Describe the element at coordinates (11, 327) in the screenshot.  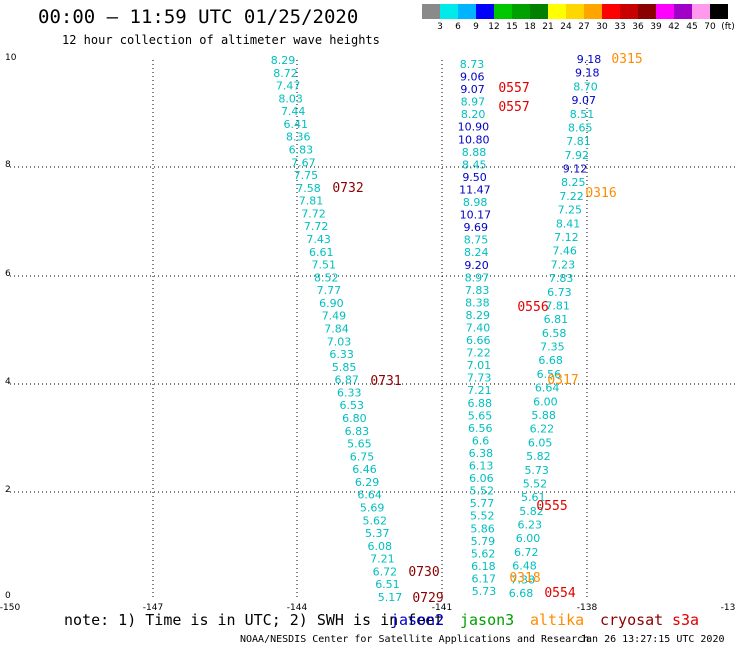
I see `y-axis-ticks: 0 2 4 6 8 10` at that location.